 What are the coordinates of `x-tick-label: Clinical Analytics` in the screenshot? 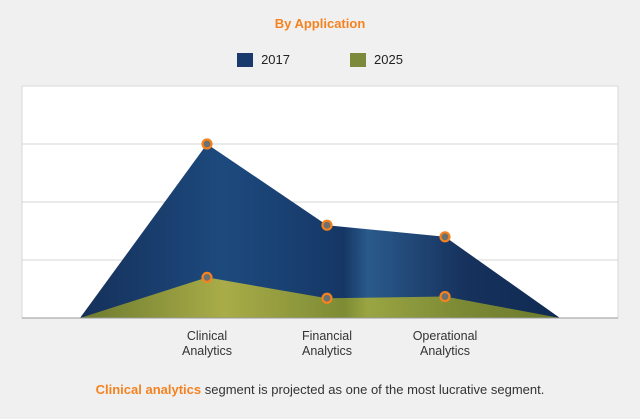 It's located at (207, 343).